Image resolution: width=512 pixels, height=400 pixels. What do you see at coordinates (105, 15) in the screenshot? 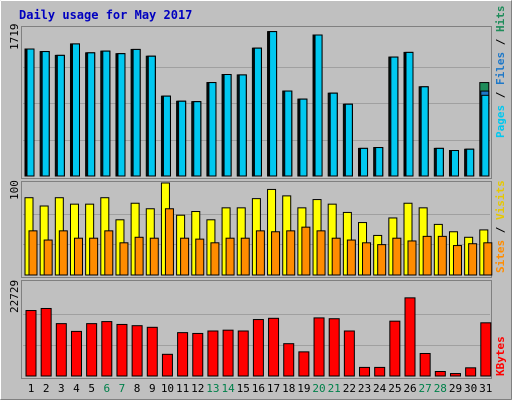
I see `chart-title: Daily usage for May 2017` at bounding box center [105, 15].